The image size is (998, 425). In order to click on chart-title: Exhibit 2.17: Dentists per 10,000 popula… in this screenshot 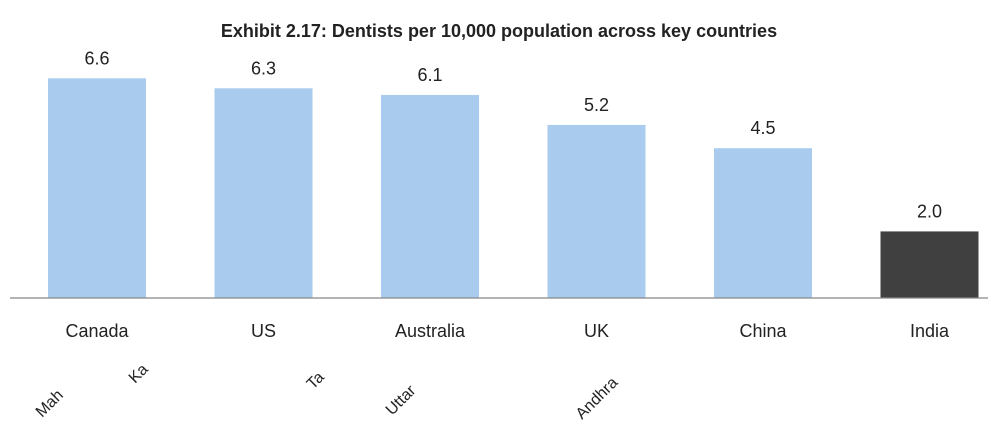, I will do `click(499, 31)`.